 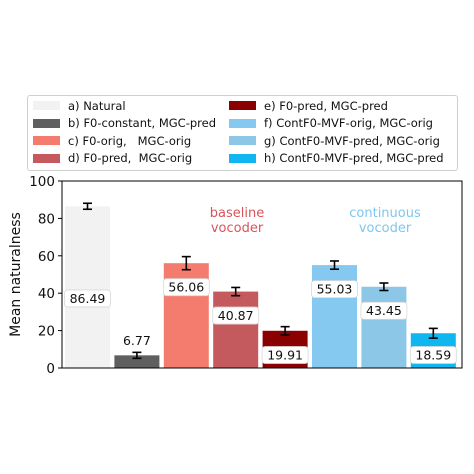 I want to click on legend-label: g) ContF0-MVF-pred, MGC-orig, so click(x=352, y=140).